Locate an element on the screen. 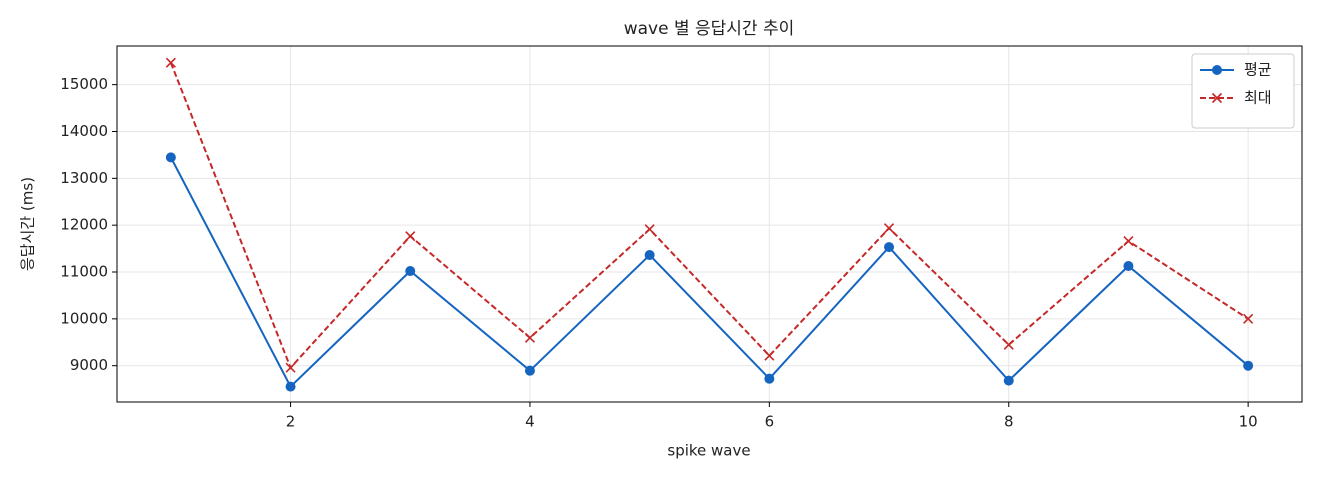 This screenshot has width=1320, height=480. x-tick-label: 4 is located at coordinates (530, 422).